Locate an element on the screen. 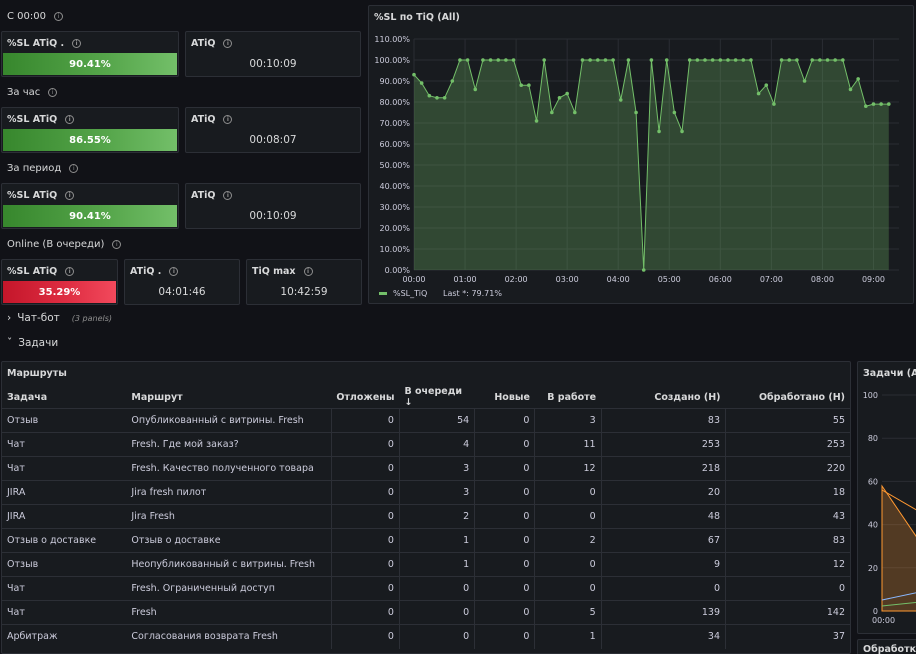 The width and height of the screenshot is (916, 654). table-cell: 5 is located at coordinates (568, 612).